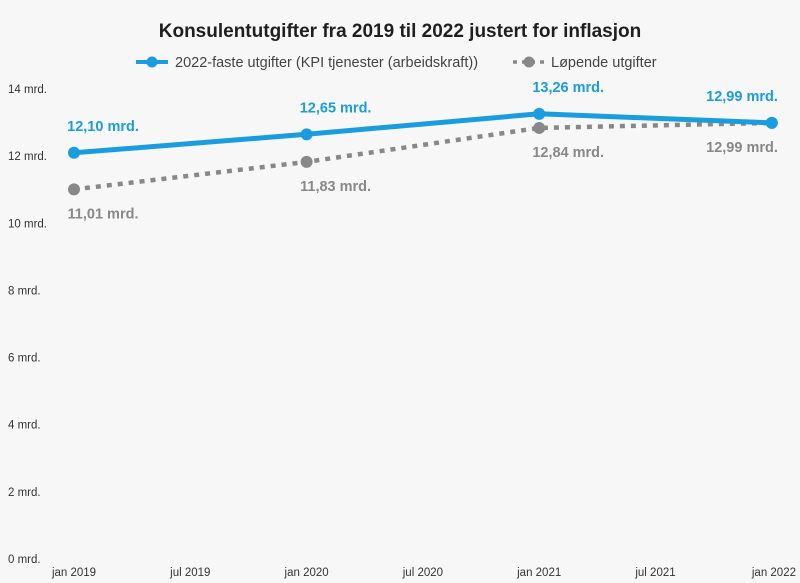  Describe the element at coordinates (24, 560) in the screenshot. I see `y-tick-label: 0 mrd.` at that location.